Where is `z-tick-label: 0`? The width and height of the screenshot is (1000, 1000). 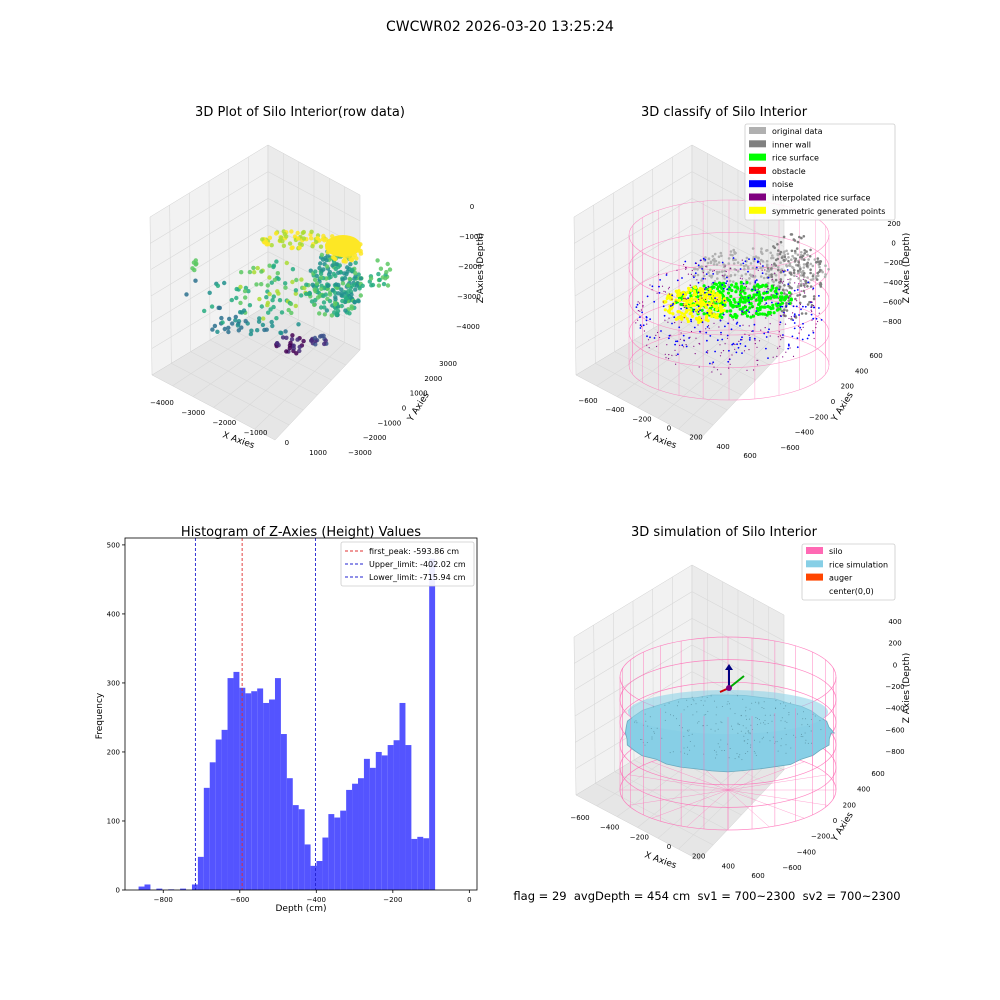 z-tick-label: 0 is located at coordinates (893, 244).